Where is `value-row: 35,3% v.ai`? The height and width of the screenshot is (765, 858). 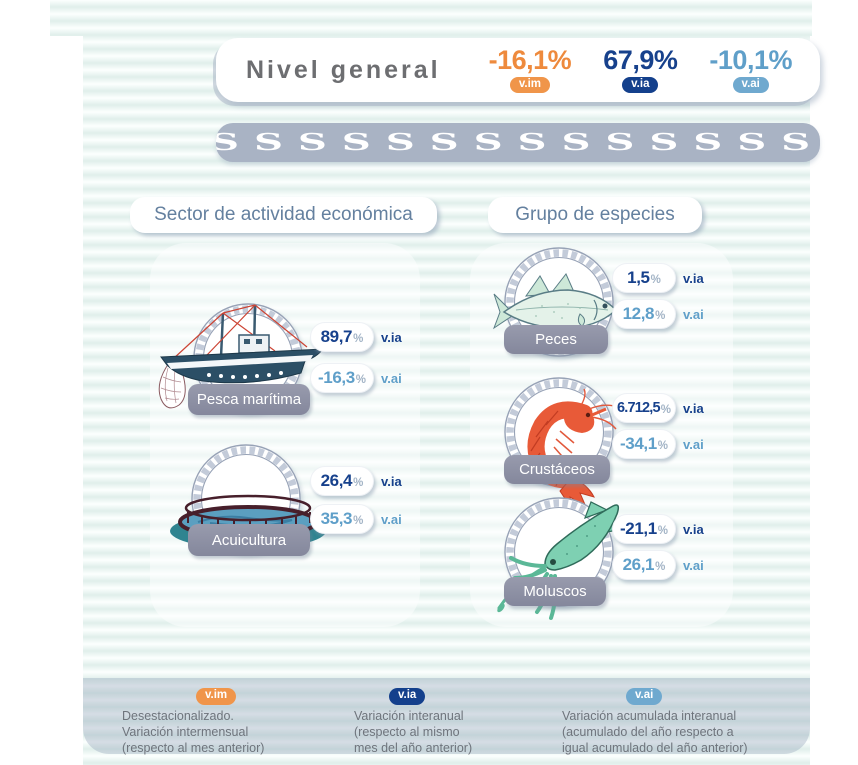 value-row: 35,3% v.ai is located at coordinates (356, 519).